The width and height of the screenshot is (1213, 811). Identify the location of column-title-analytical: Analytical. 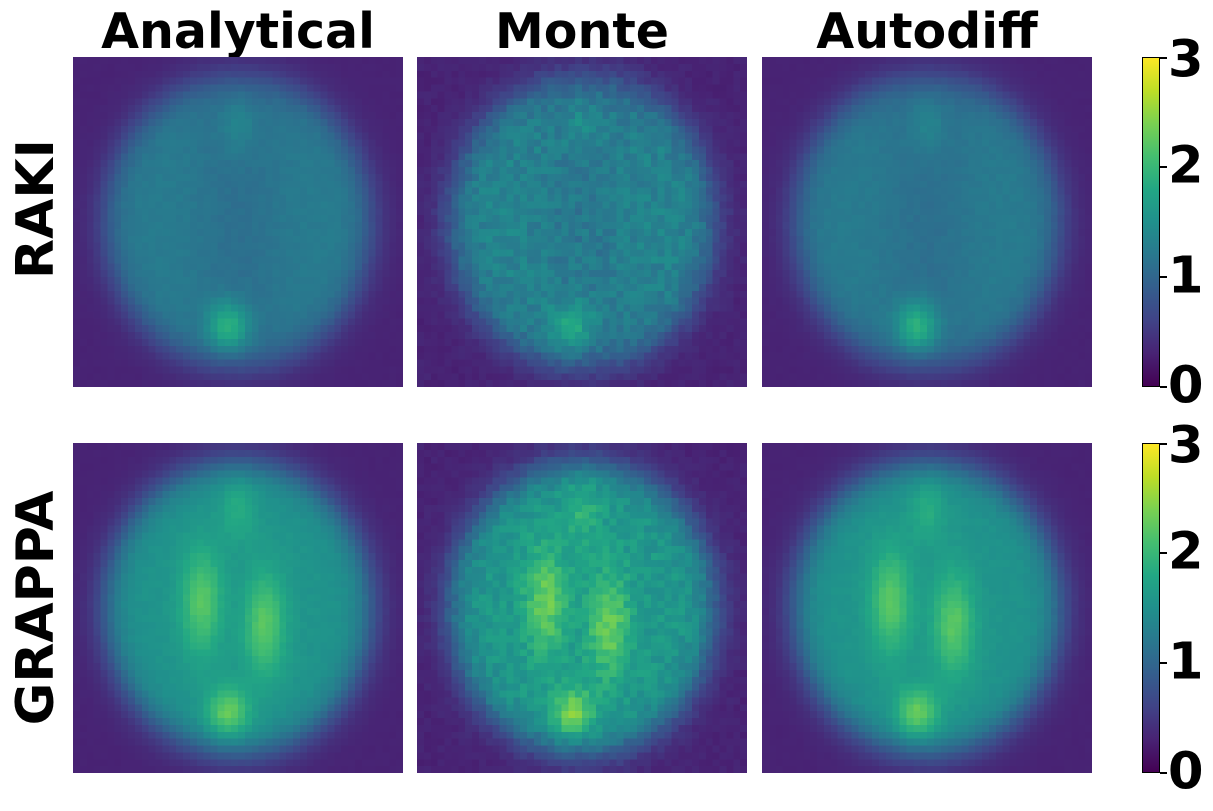
(238, 31).